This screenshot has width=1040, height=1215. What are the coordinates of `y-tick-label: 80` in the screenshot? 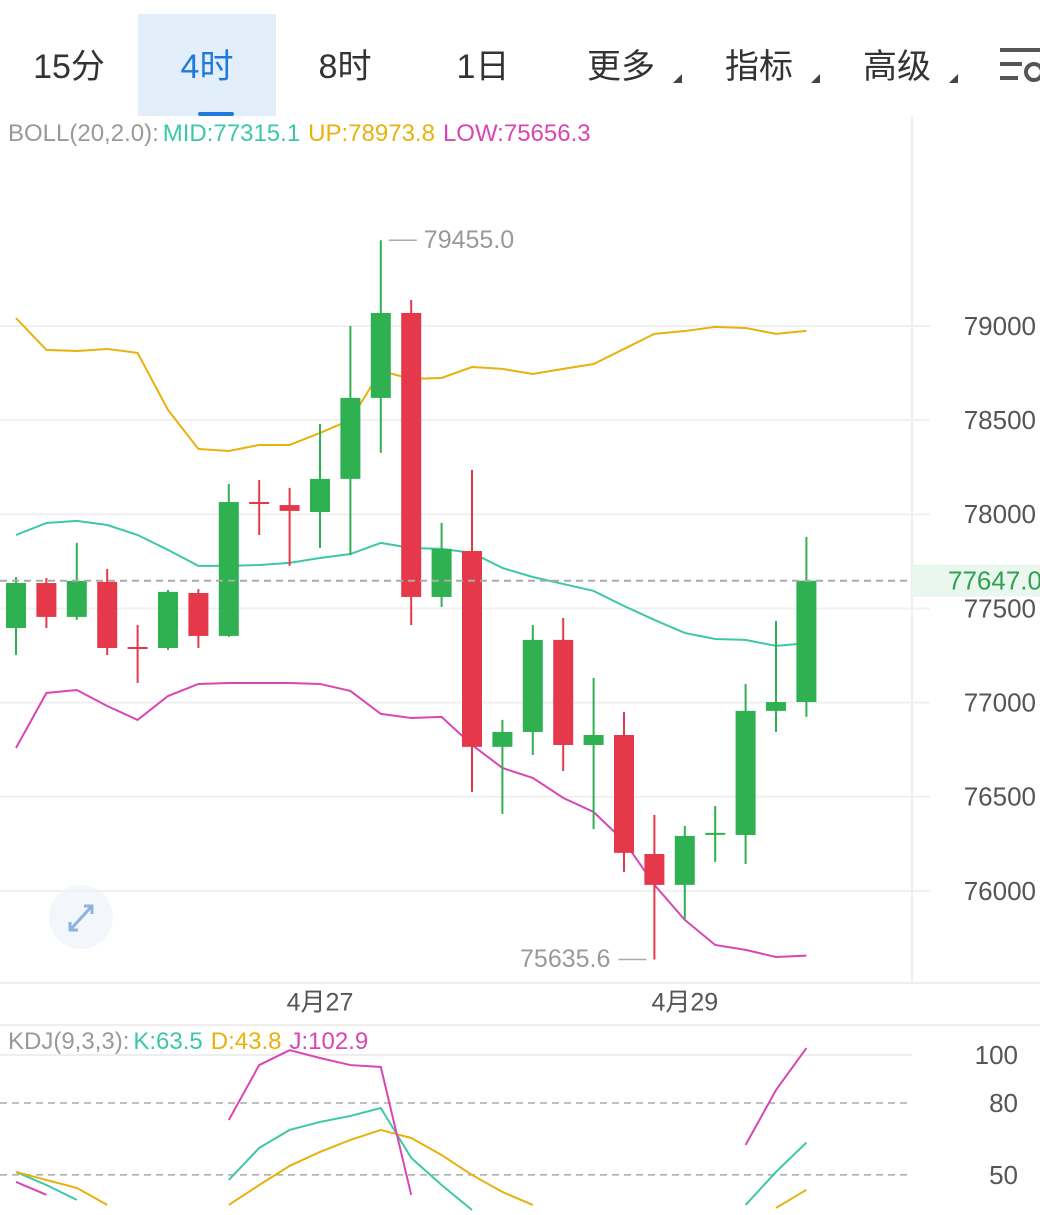 It's located at (1003, 1103).